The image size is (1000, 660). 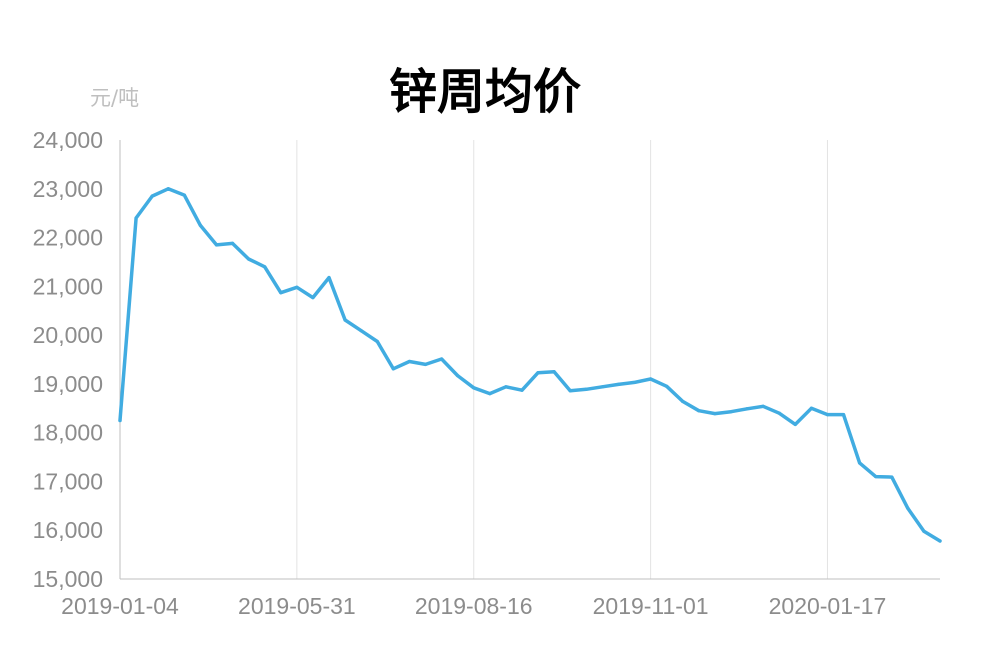 I want to click on x-tick-label: 2019-11-01, so click(x=651, y=606).